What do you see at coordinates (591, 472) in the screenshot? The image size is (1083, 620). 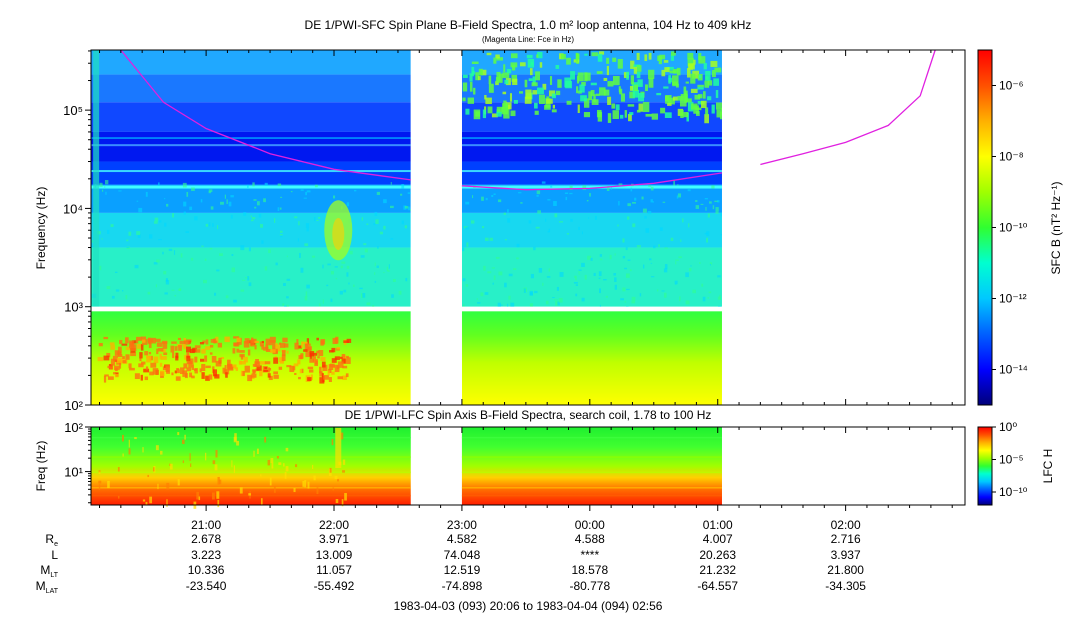 I see `lfc-channel-line` at bounding box center [591, 472].